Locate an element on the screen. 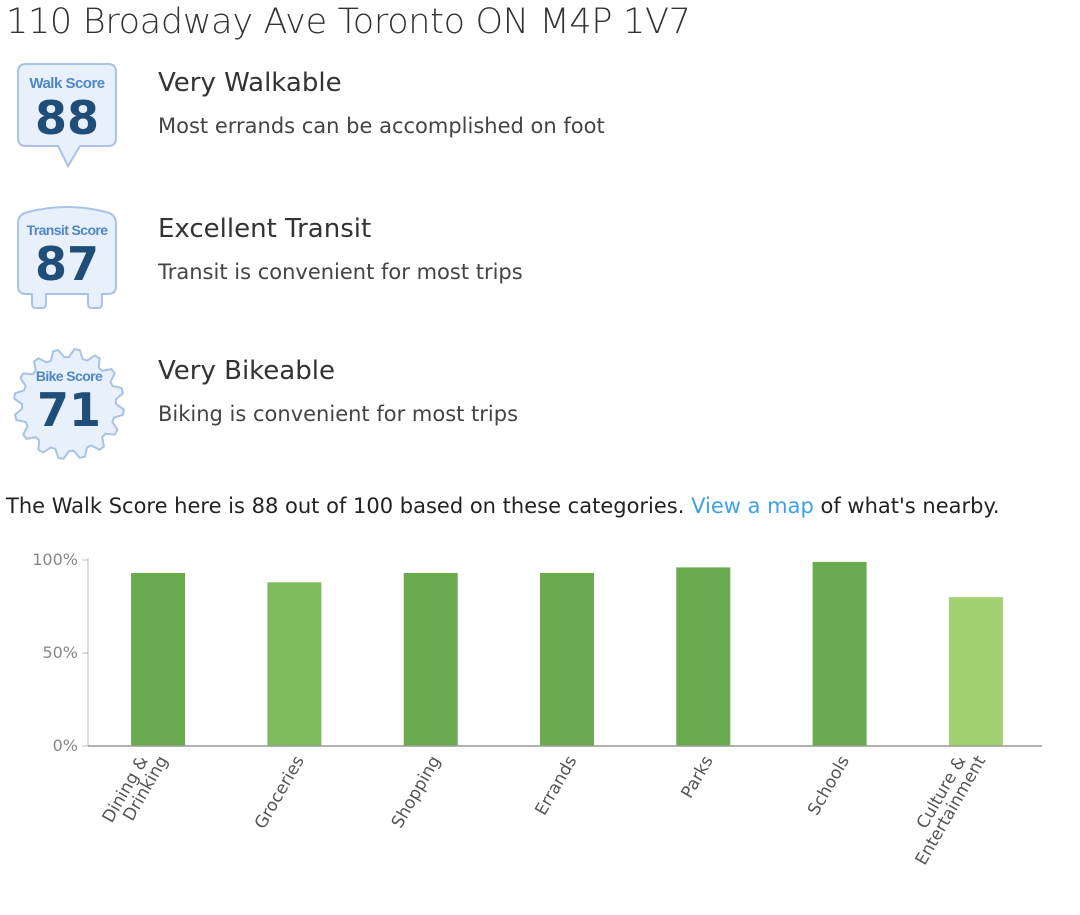 The image size is (1080, 915). category-label-line: Schools is located at coordinates (829, 785).